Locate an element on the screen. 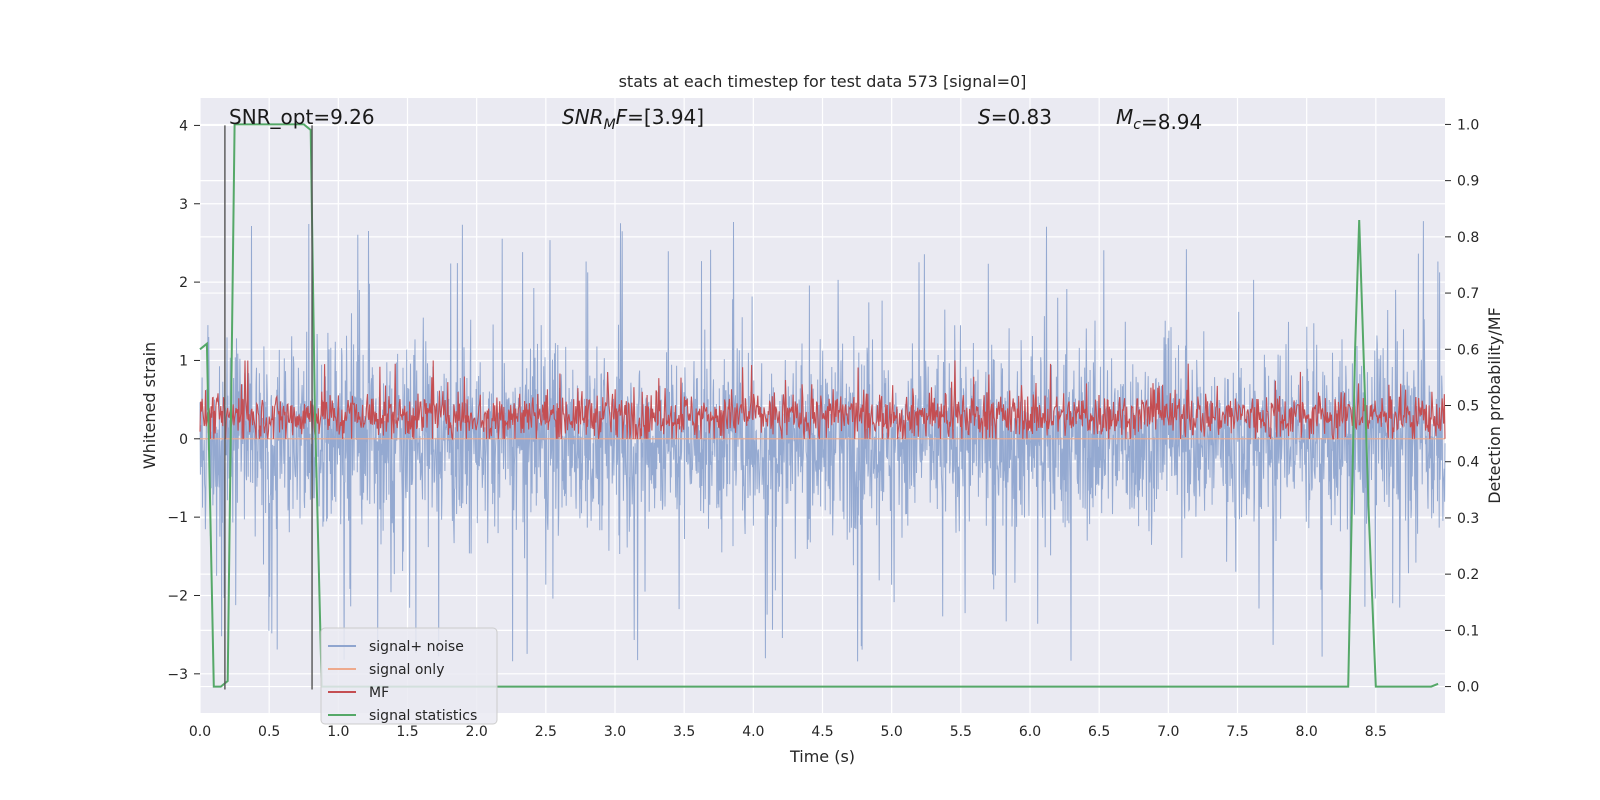  y2-tick-label: 0.6 is located at coordinates (1468, 350).